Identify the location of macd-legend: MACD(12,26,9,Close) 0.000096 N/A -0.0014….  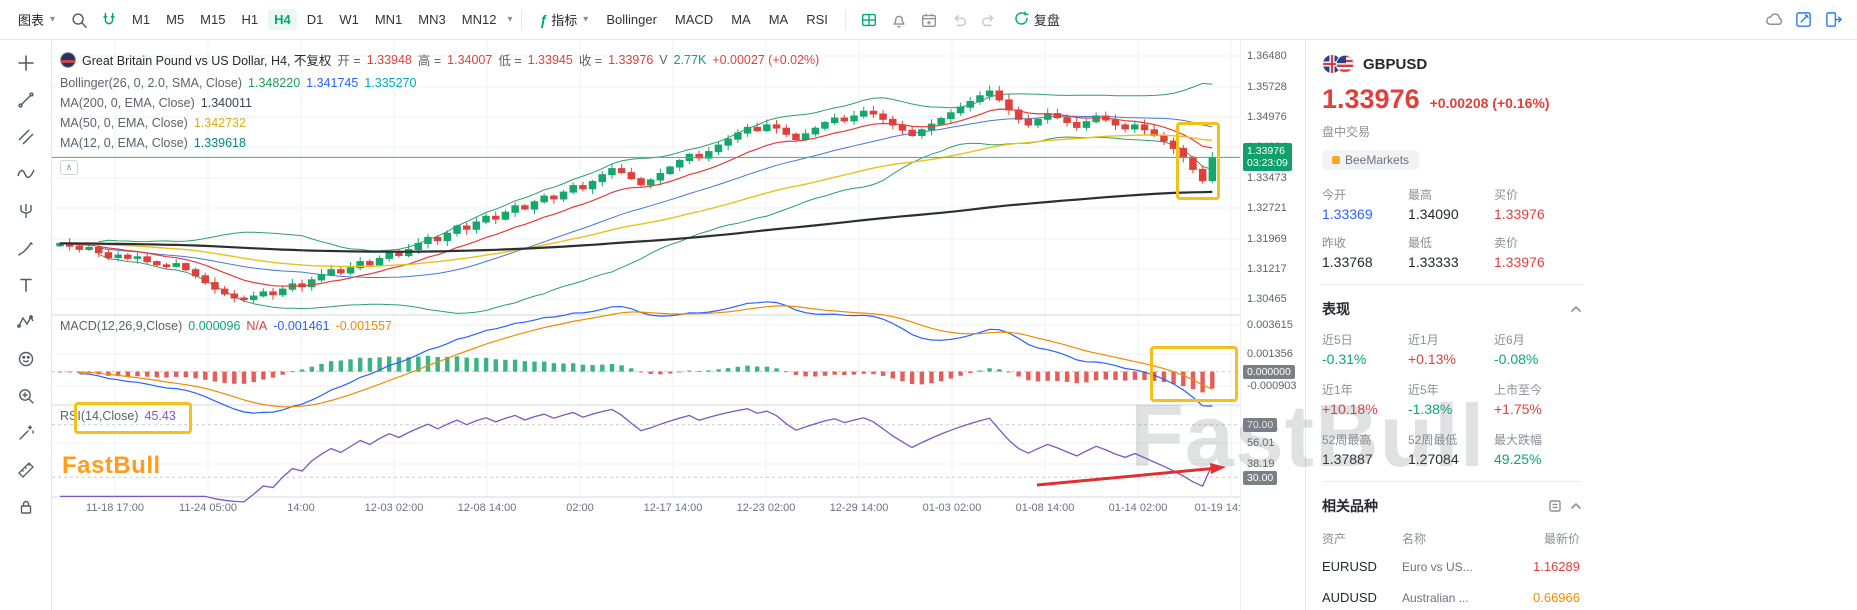
(226, 326).